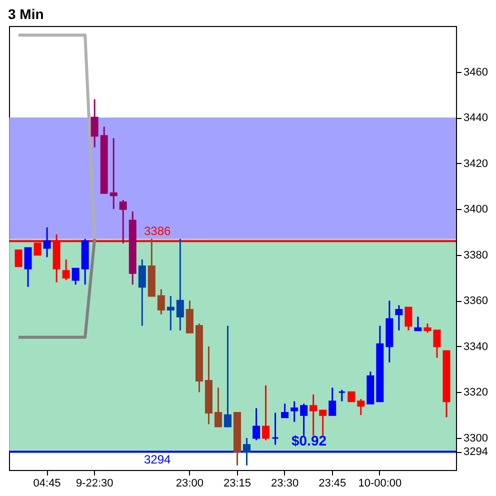 The width and height of the screenshot is (496, 496). Describe the element at coordinates (476, 392) in the screenshot. I see `y-tick-label: 3320` at that location.